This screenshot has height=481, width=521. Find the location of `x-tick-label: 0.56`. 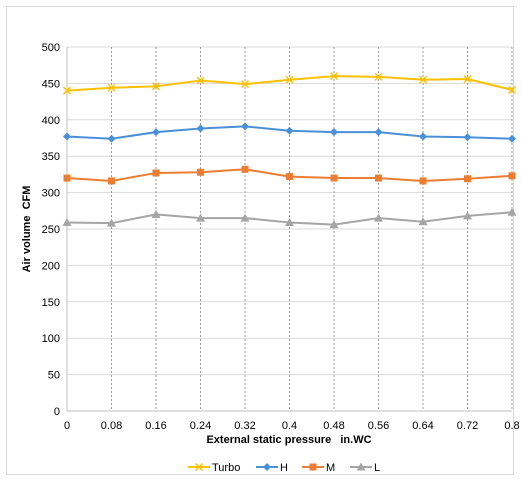

x-tick-label: 0.56 is located at coordinates (378, 426).